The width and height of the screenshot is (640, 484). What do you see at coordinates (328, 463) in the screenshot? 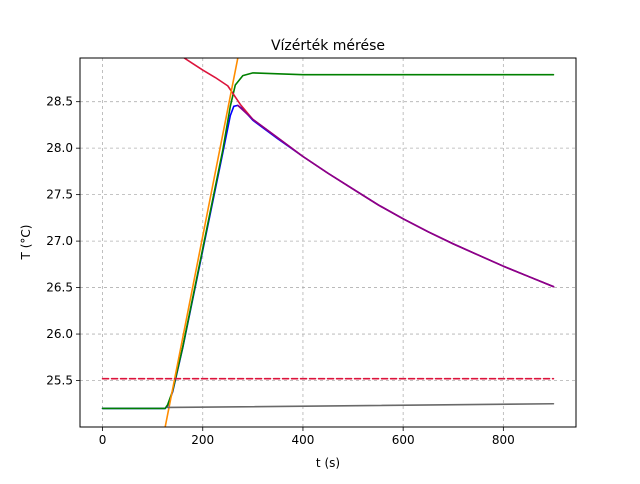
I see `x-axis-label: t (s)` at bounding box center [328, 463].